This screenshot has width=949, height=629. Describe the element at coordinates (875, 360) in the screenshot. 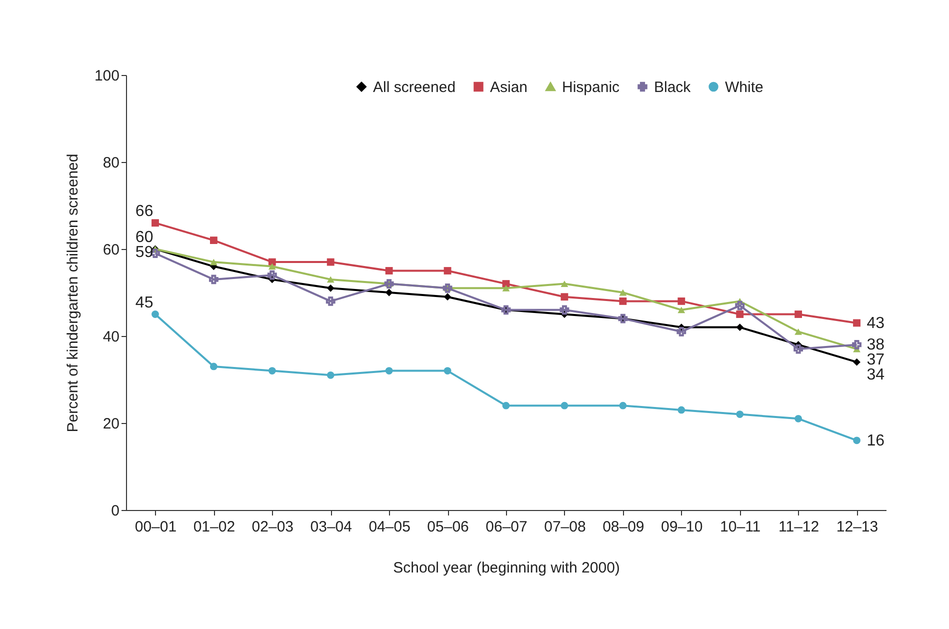

I see `data-label: 37` at that location.